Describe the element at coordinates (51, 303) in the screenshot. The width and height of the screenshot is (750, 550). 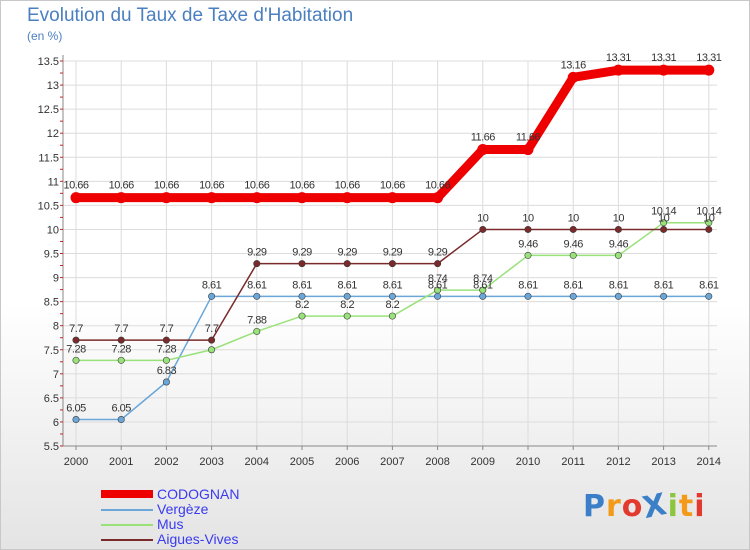
I see `y-tick-label: 8.5` at that location.